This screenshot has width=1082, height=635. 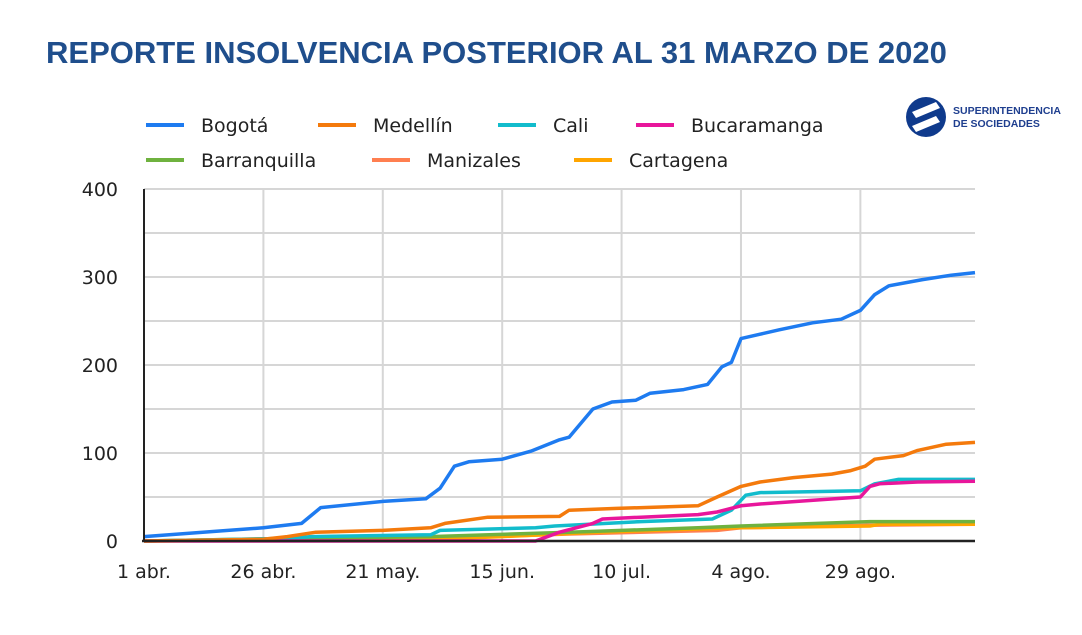 I want to click on logo-emblem-icon, so click(x=926, y=117).